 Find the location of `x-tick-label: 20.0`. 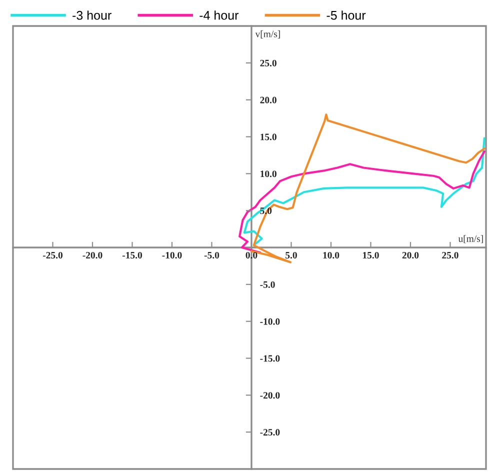

x-tick-label: 20.0 is located at coordinates (410, 255).